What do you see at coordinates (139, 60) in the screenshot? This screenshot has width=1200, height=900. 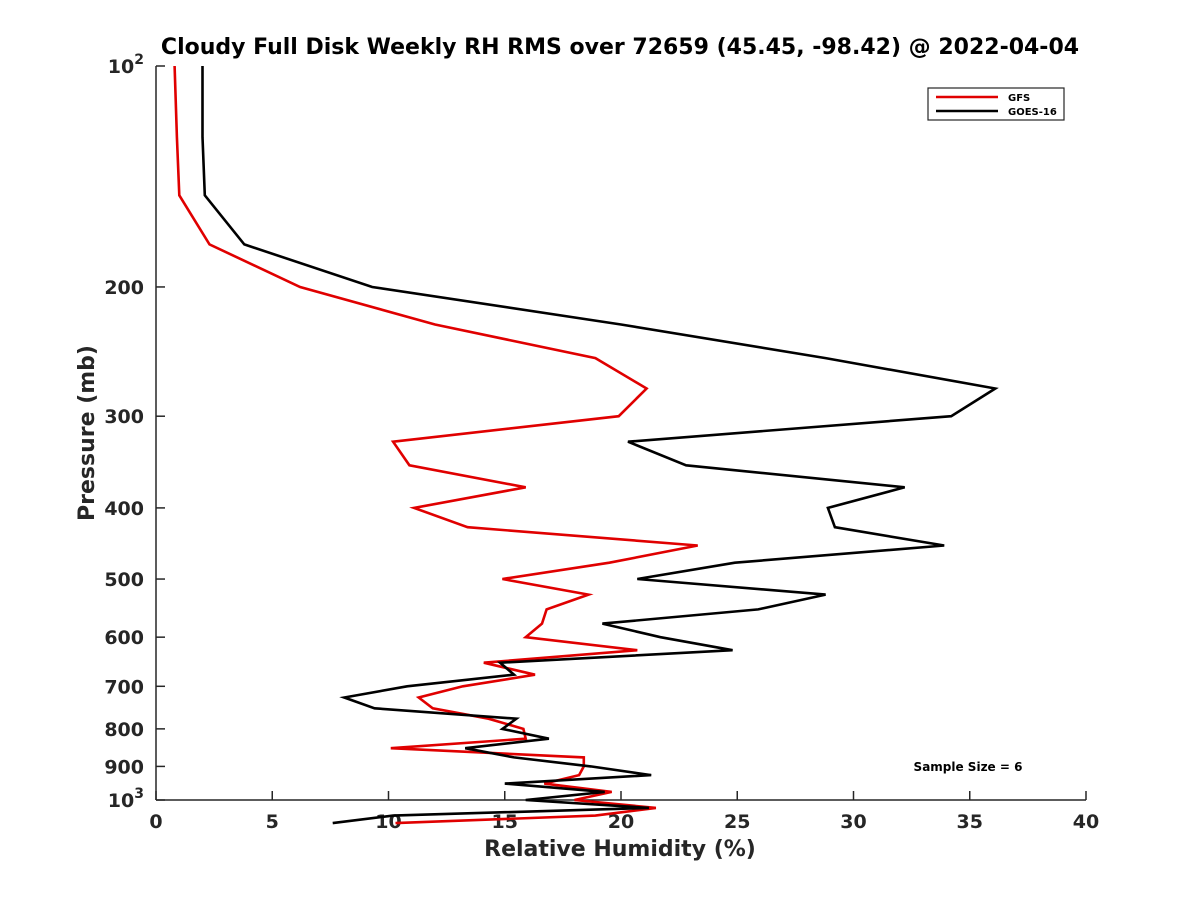 I see `y-tick-label-exponent: 2` at bounding box center [139, 60].